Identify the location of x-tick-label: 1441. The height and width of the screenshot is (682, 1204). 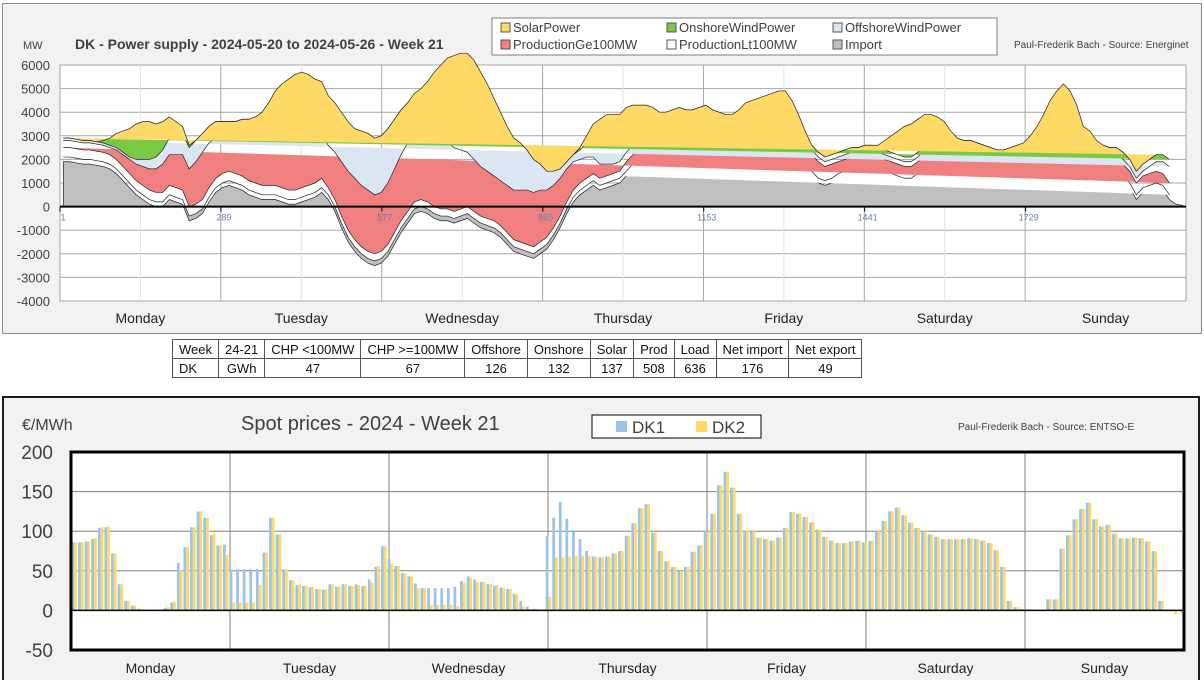
(868, 218).